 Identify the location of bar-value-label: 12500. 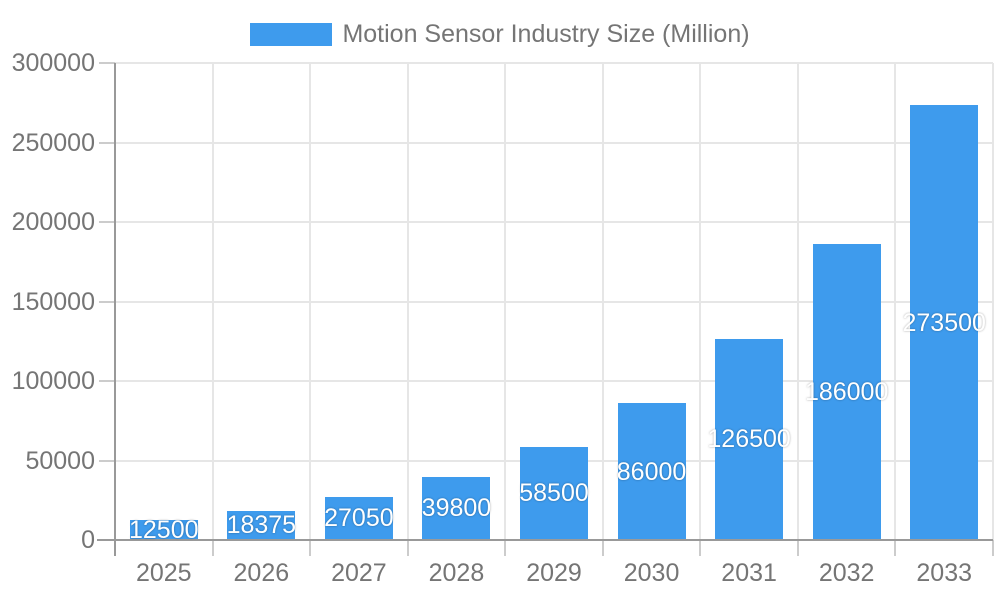
(164, 530).